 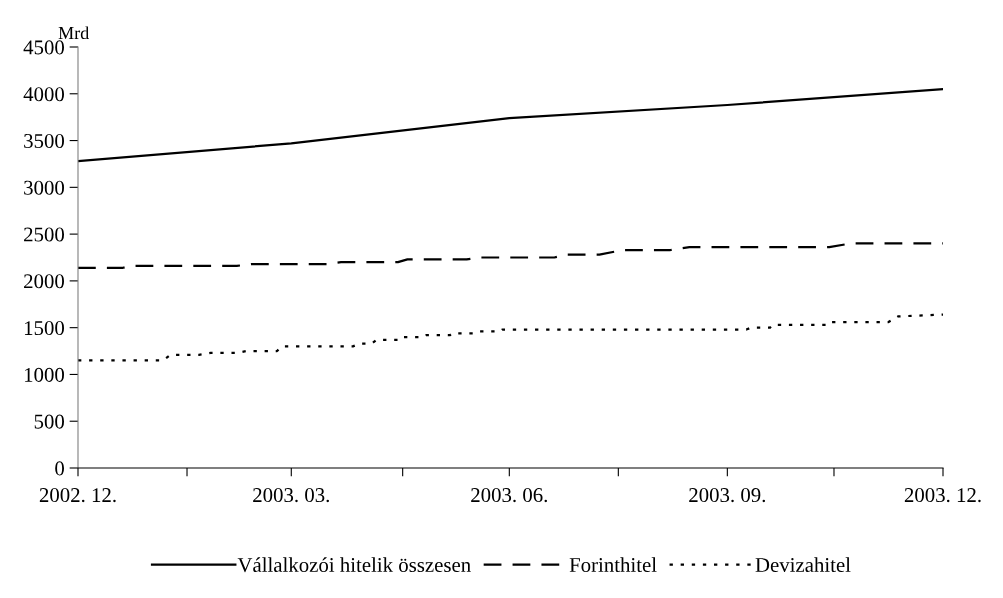 I want to click on y-axis-title: Mrd, so click(x=73, y=33).